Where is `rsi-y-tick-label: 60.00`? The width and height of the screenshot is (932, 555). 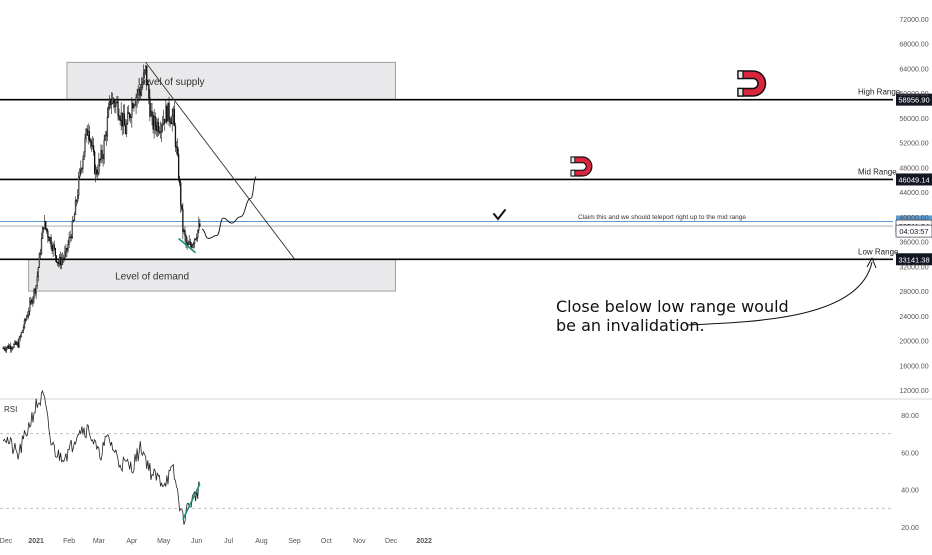 rsi-y-tick-label: 60.00 is located at coordinates (910, 453).